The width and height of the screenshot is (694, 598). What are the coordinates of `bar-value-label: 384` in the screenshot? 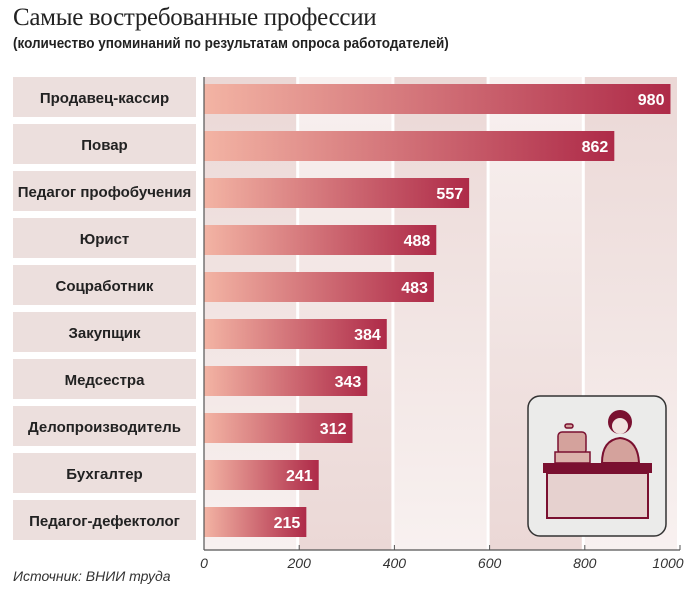 It's located at (367, 335).